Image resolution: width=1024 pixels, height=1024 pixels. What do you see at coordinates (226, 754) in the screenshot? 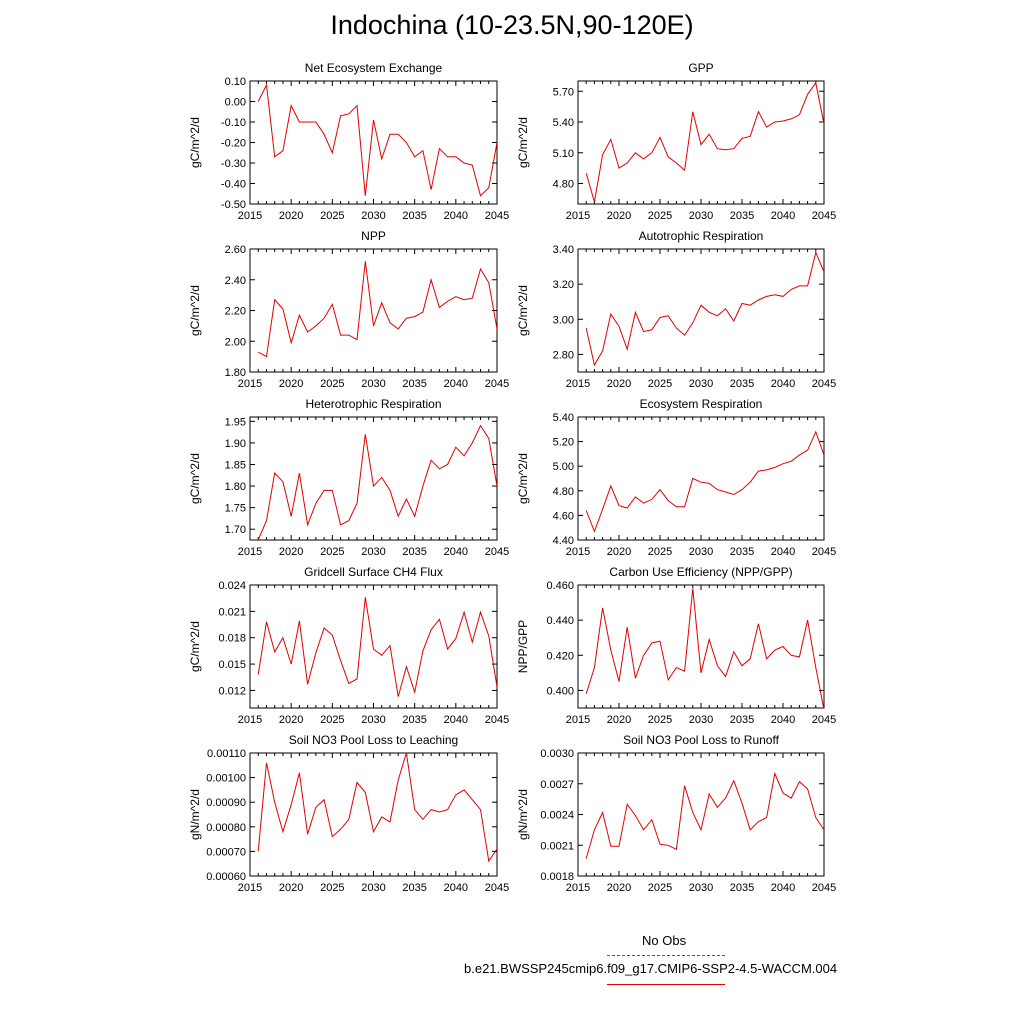
I see `y-tick-label: 0.00110` at bounding box center [226, 754].